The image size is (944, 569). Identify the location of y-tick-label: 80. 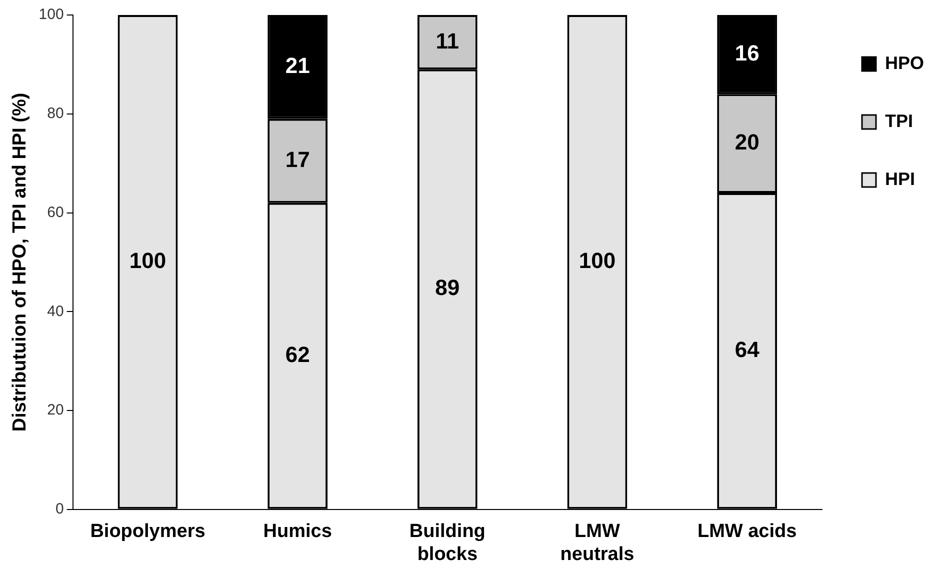
(55, 113).